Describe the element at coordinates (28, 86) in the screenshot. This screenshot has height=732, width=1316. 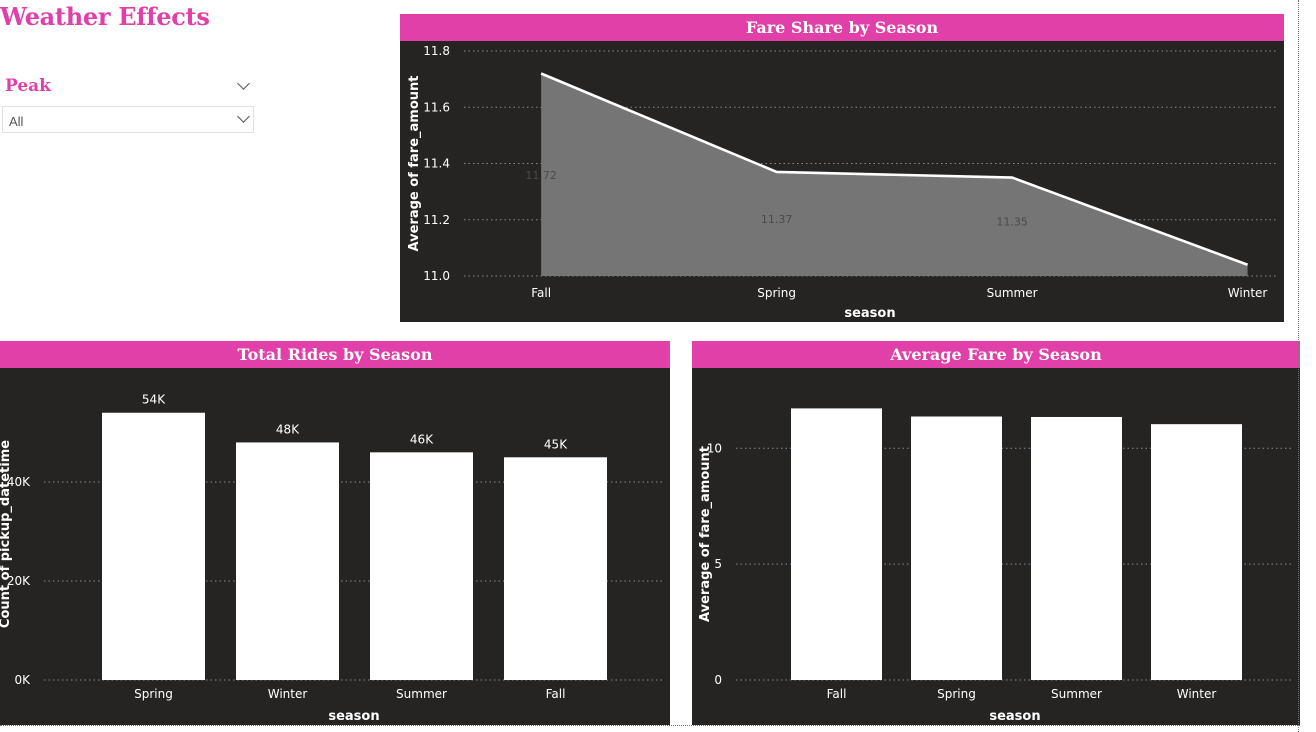
I see `slicer-title: Peak` at that location.